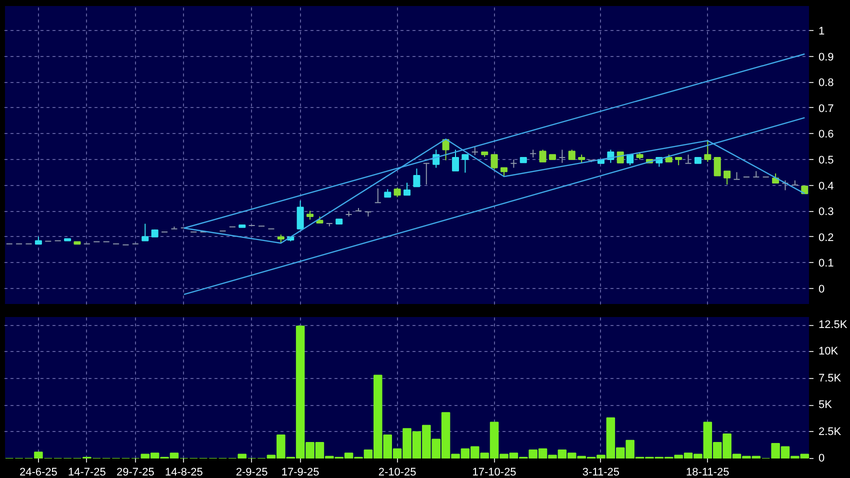 Image resolution: width=850 pixels, height=478 pixels. What do you see at coordinates (830, 378) in the screenshot?
I see `y-tick-label: 7.5K` at bounding box center [830, 378].